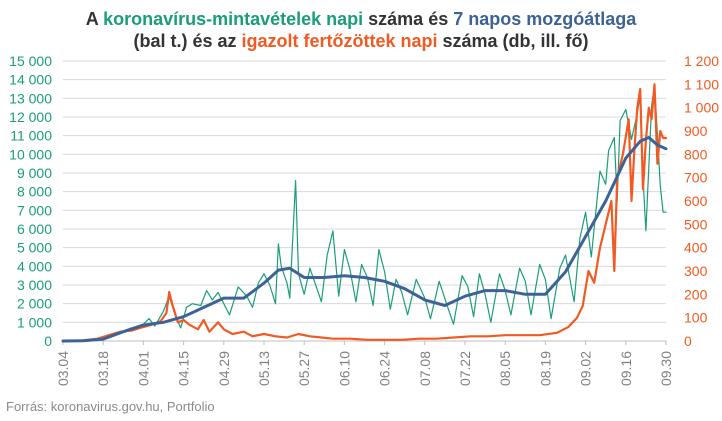 Image resolution: width=722 pixels, height=421 pixels. I want to click on x-tick-label: 06.10, so click(344, 368).